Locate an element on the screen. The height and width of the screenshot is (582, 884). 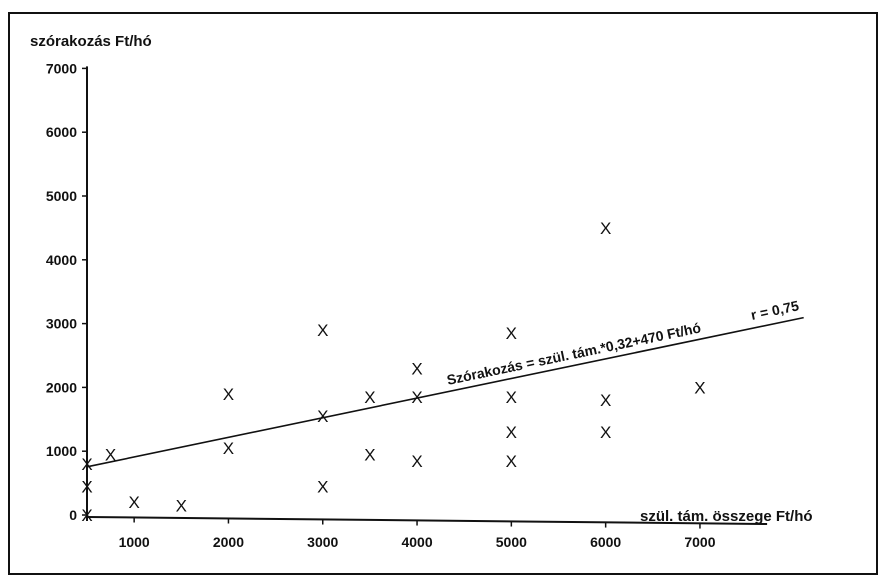
x-tick-label: 5000 is located at coordinates (511, 542).